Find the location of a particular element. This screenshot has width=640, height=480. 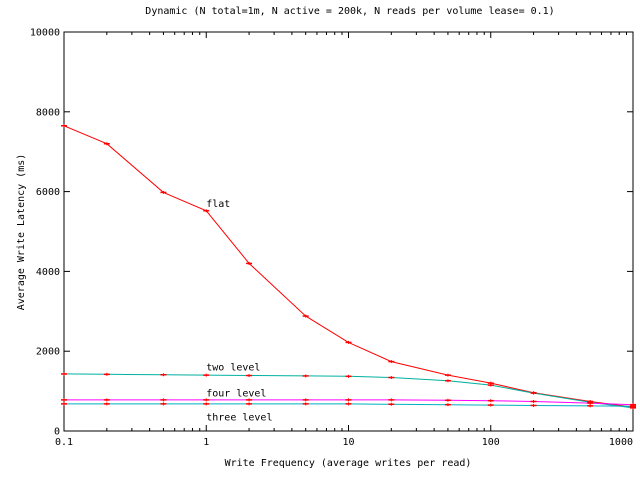

y-tick-label: 6000 is located at coordinates (48, 192).